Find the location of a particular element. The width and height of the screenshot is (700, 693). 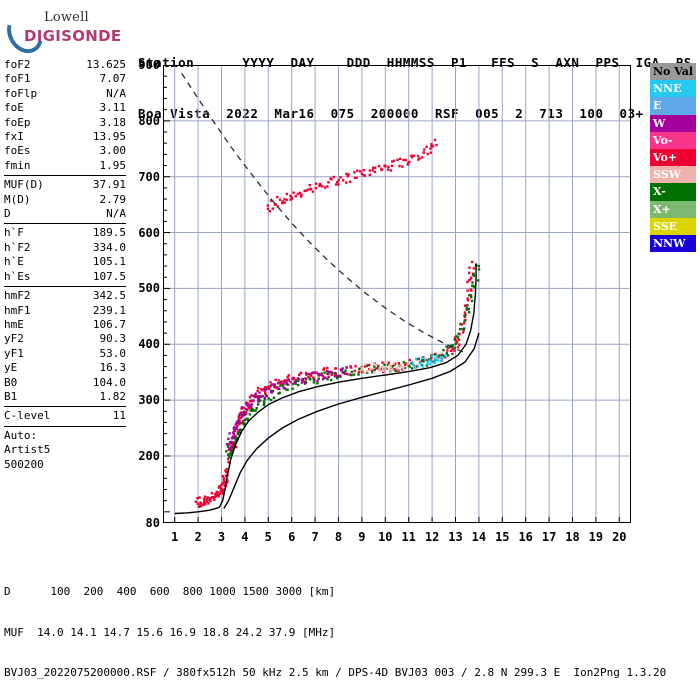

param-row-fxI: fxI 13.95 is located at coordinates (65, 137).